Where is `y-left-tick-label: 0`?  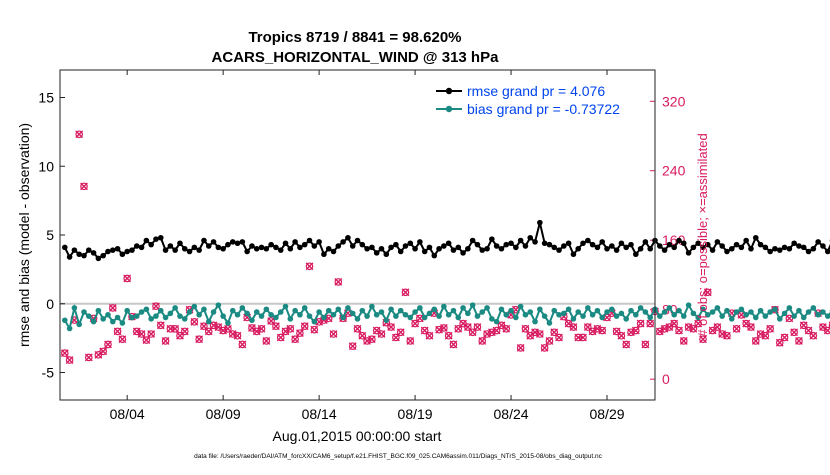 y-left-tick-label: 0 is located at coordinates (50, 304).